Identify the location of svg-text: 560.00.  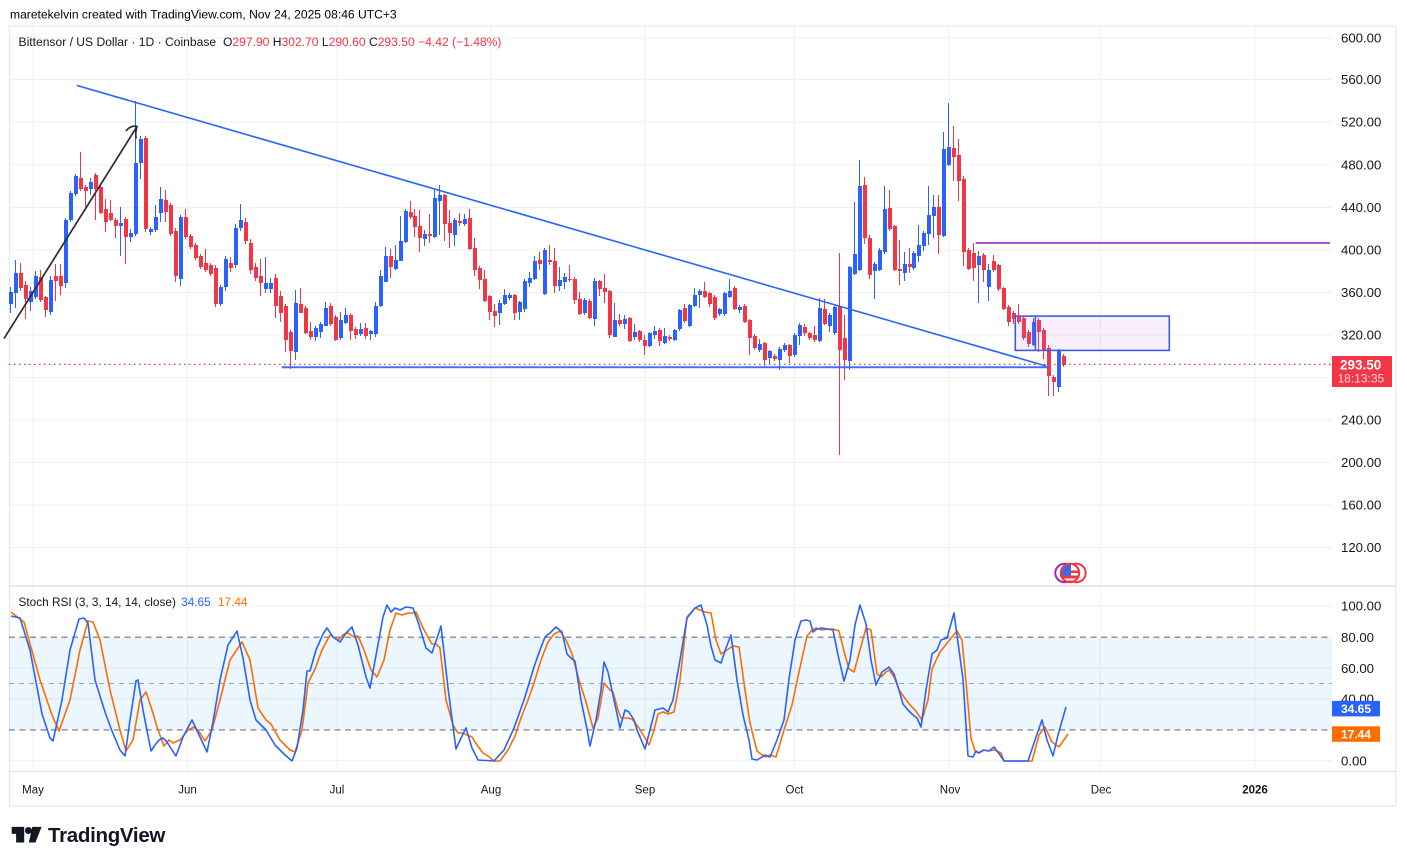
(1361, 79).